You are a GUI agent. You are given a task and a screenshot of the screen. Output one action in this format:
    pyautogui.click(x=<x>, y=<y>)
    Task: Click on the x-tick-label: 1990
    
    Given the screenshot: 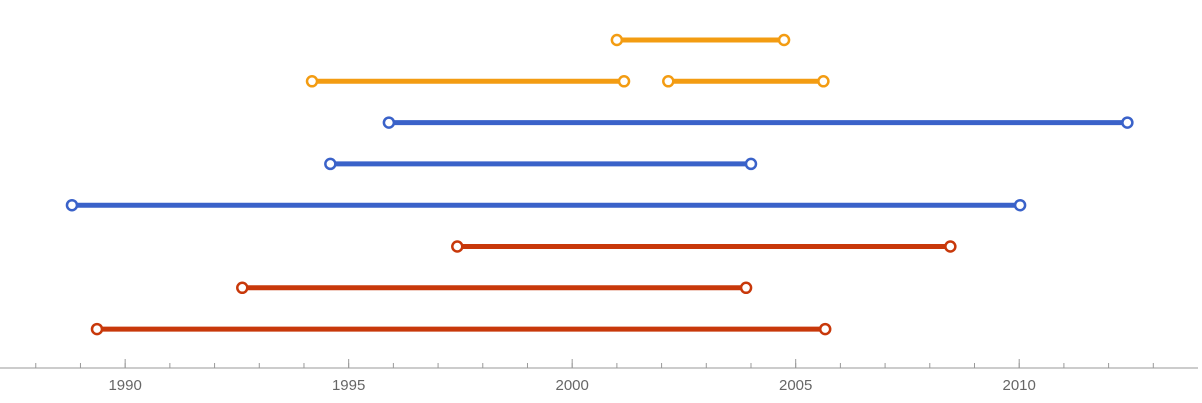 What is the action you would take?
    pyautogui.click(x=124, y=385)
    